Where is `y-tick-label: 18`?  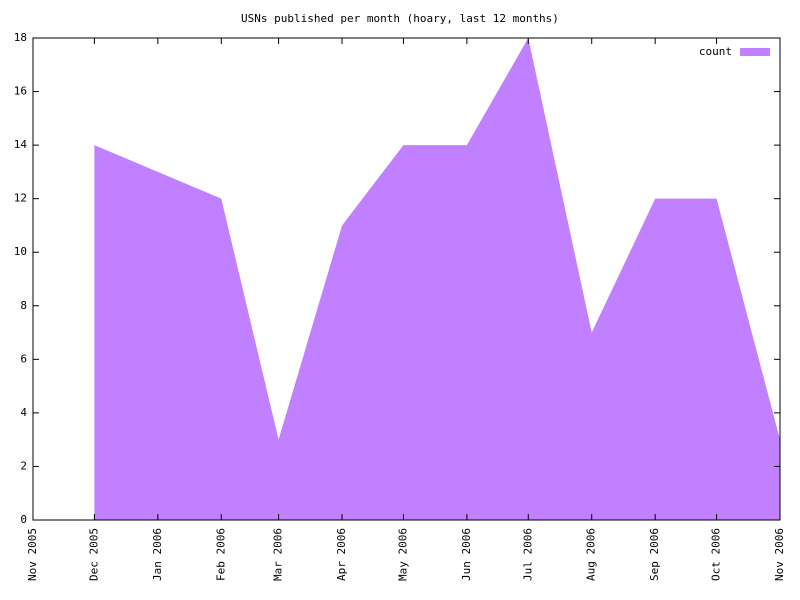
y-tick-label: 18 is located at coordinates (20, 37).